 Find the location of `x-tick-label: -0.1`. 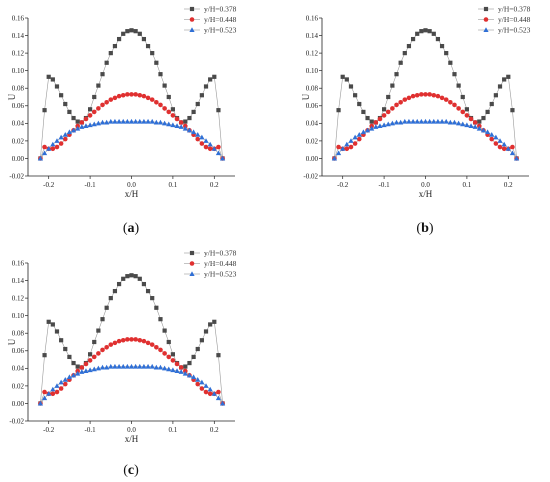

x-tick-label: -0.1 is located at coordinates (385, 185).